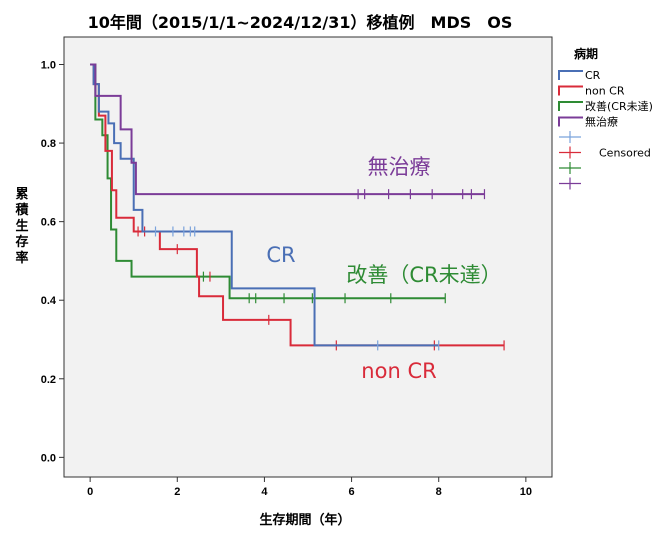 The image size is (671, 537). What do you see at coordinates (48, 223) in the screenshot?
I see `y-tick-label: 0.6` at bounding box center [48, 223].